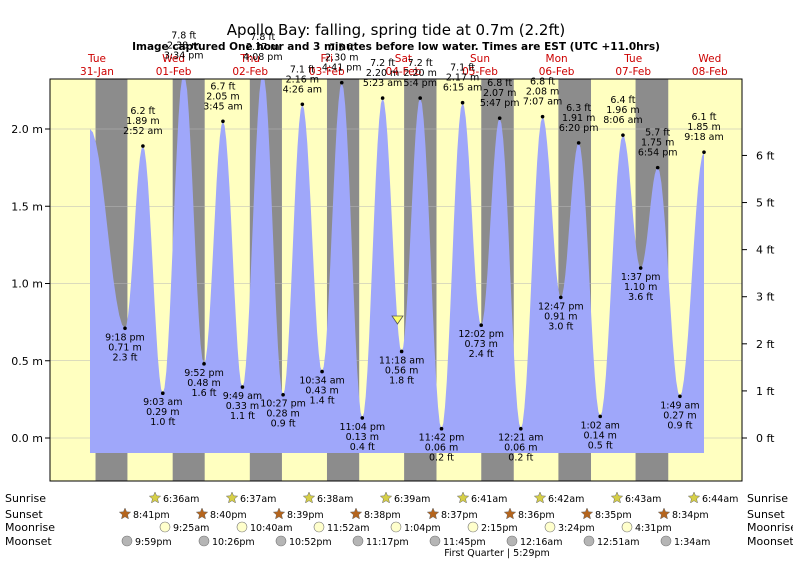 The image size is (793, 561). I want to click on extreme-label: 1.6 ft, so click(204, 393).